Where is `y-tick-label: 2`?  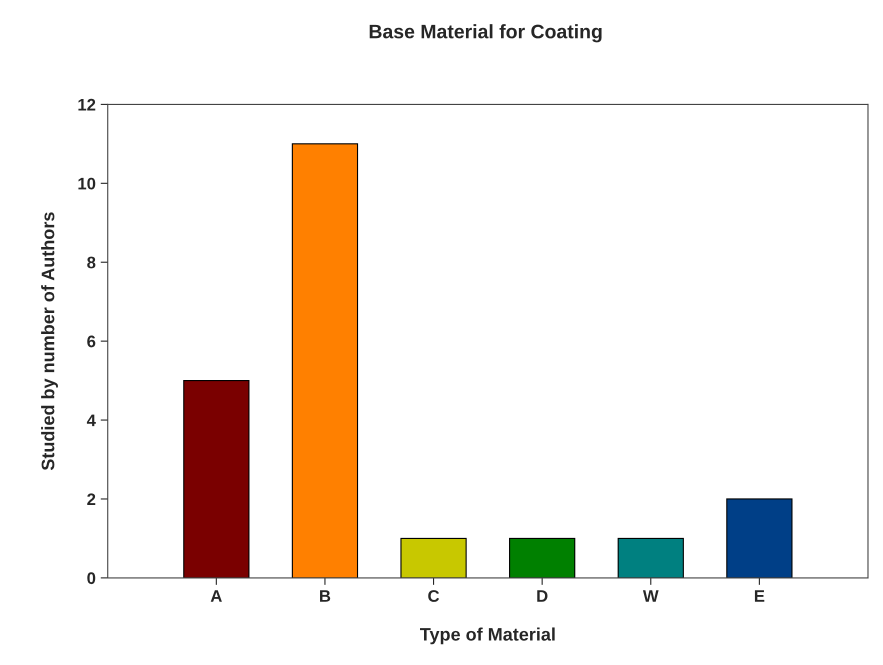 y-tick-label: 2 is located at coordinates (91, 499).